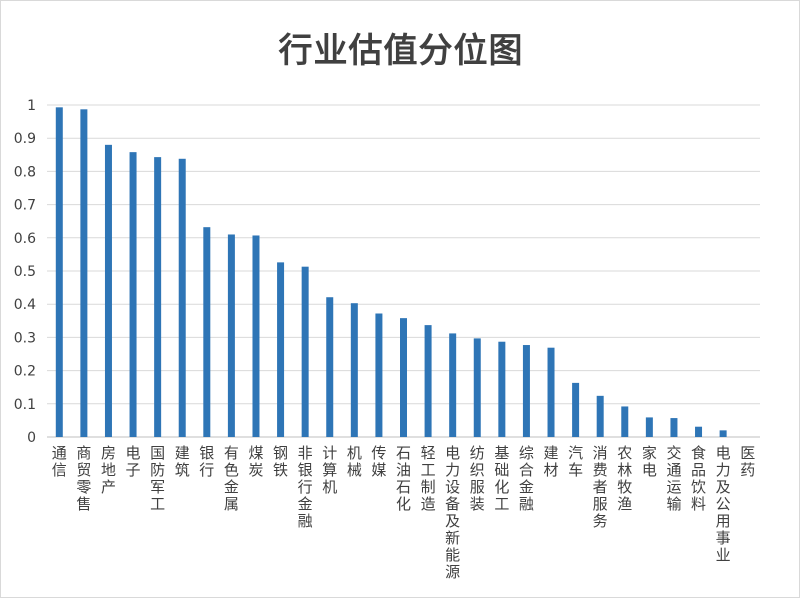 The width and height of the screenshot is (800, 598). I want to click on x-tick-label: 通信, so click(59, 461).